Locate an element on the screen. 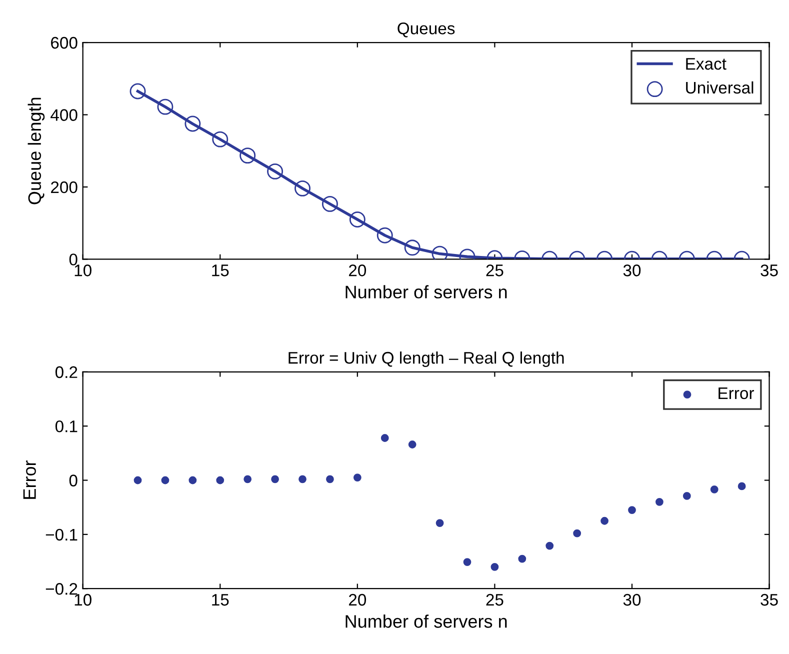 This screenshot has width=789, height=654. y-tick-label: 400 is located at coordinates (64, 115).